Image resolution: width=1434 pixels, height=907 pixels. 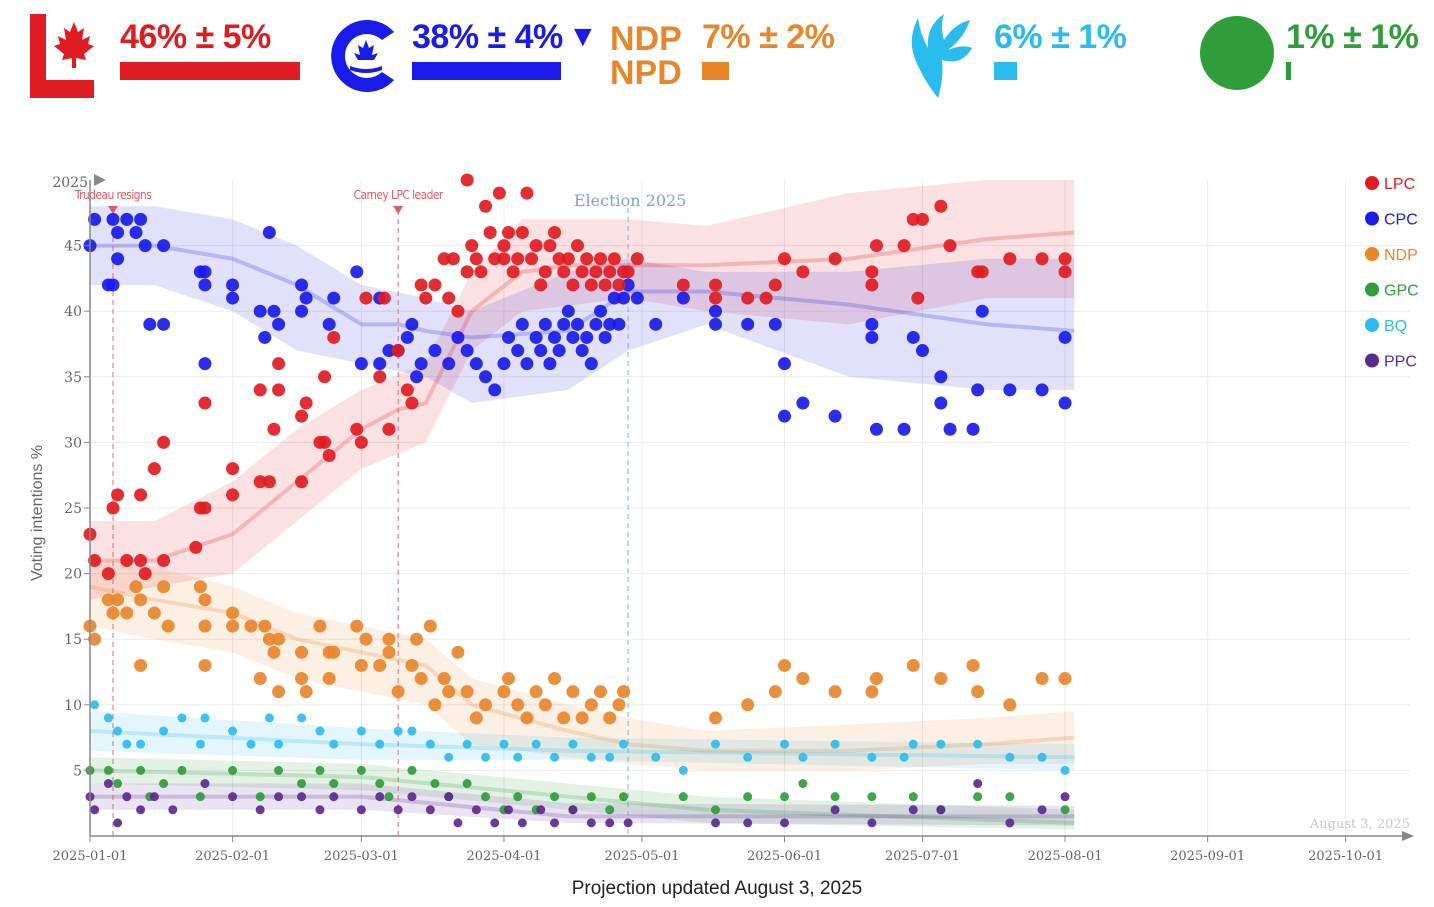 What do you see at coordinates (583, 36) in the screenshot?
I see `cpc-trend-down-icon: ▼` at bounding box center [583, 36].